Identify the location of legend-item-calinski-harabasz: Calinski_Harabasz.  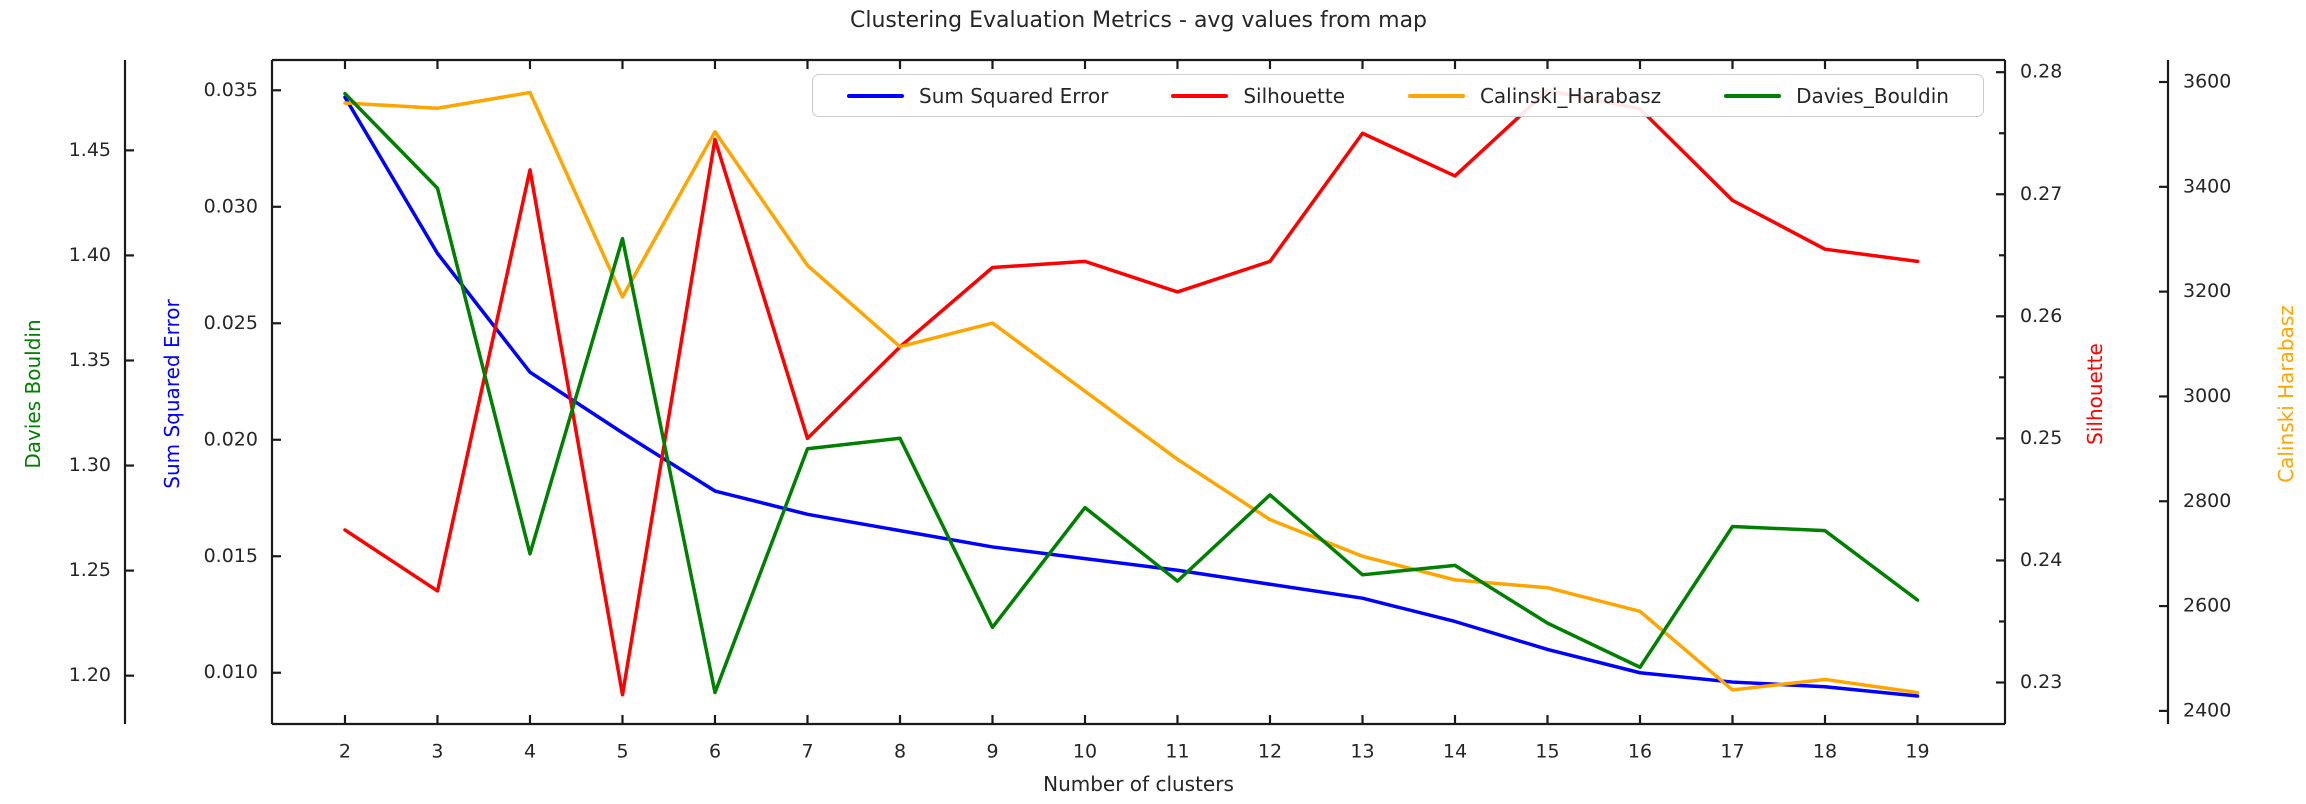
(1534, 95).